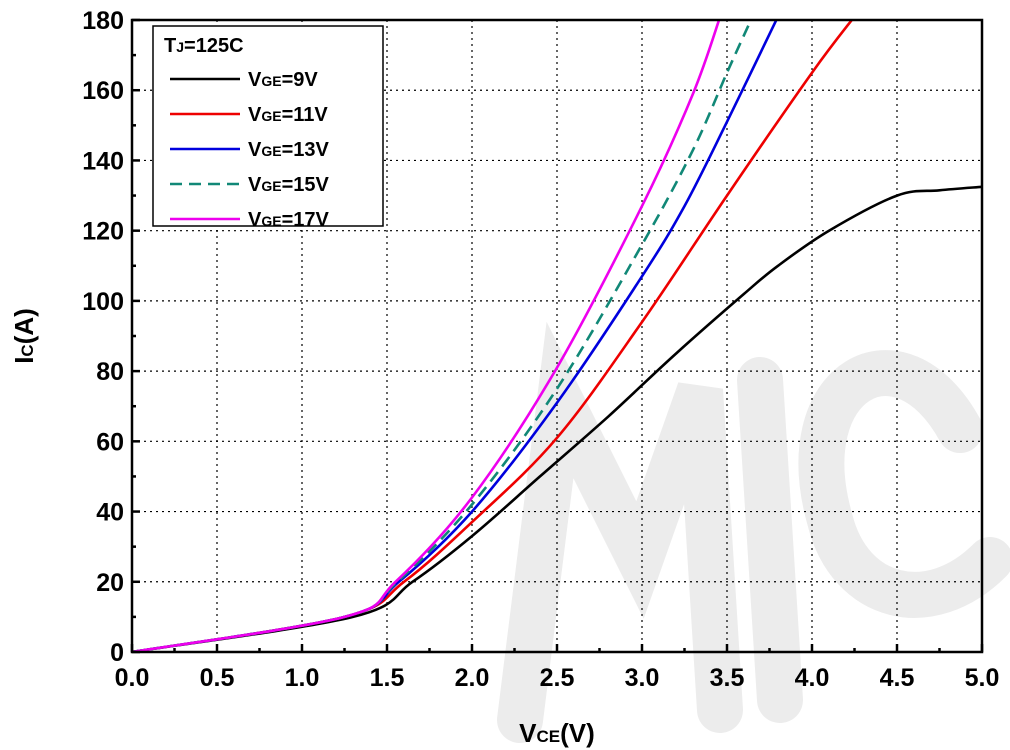 The image size is (1010, 750). Describe the element at coordinates (103, 302) in the screenshot. I see `y-tick-label: 100` at that location.